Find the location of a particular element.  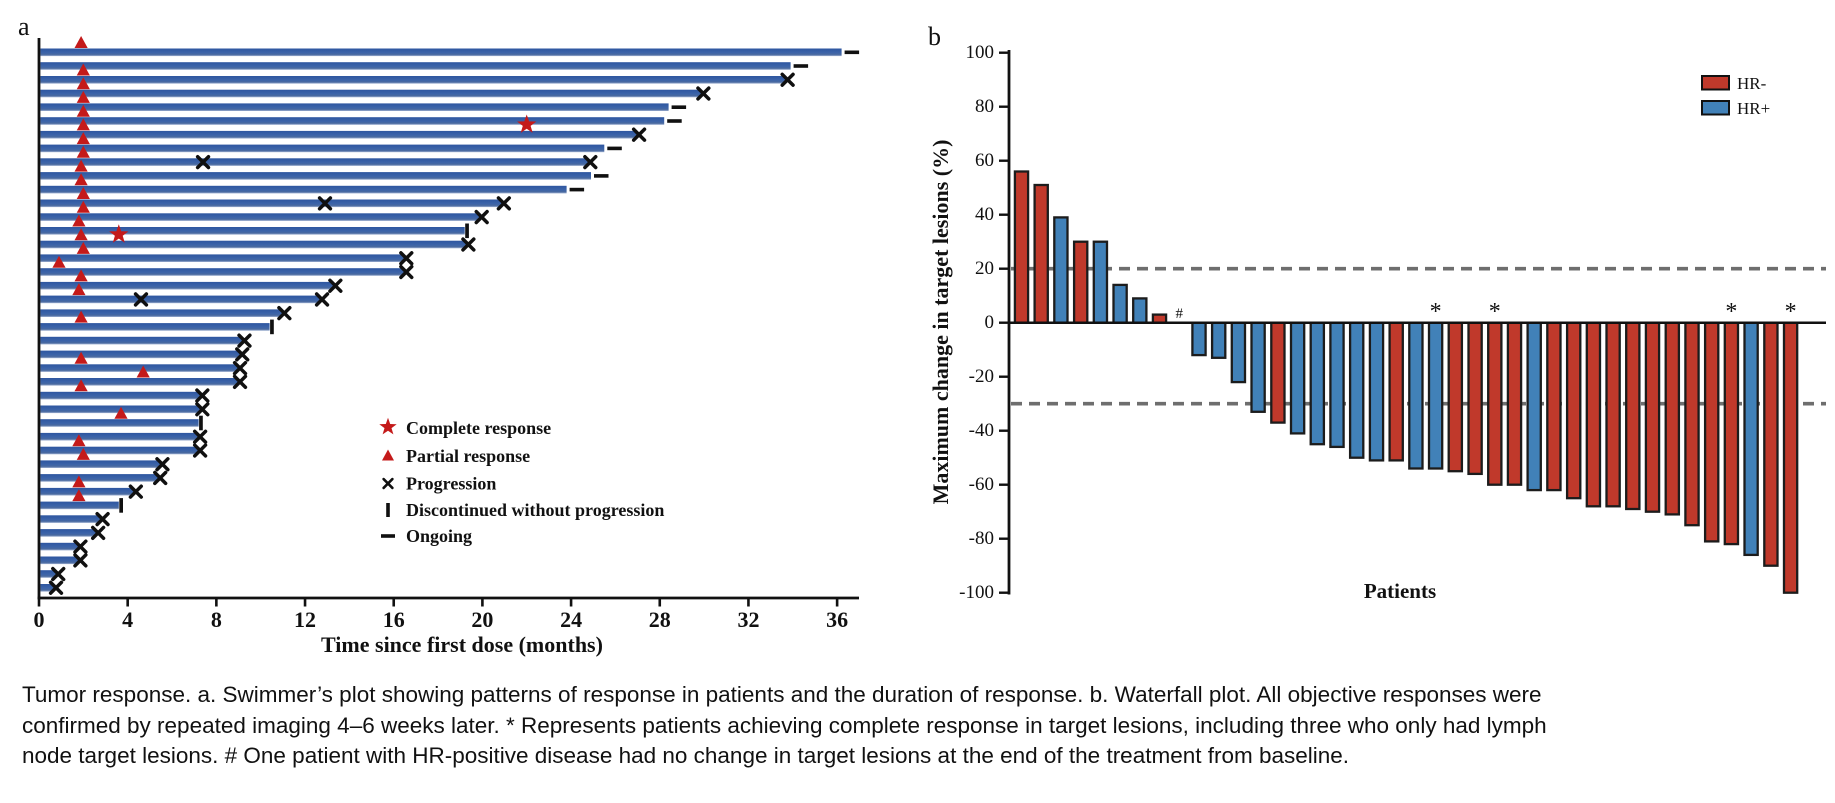

legend-swatch is located at coordinates (1715, 108).